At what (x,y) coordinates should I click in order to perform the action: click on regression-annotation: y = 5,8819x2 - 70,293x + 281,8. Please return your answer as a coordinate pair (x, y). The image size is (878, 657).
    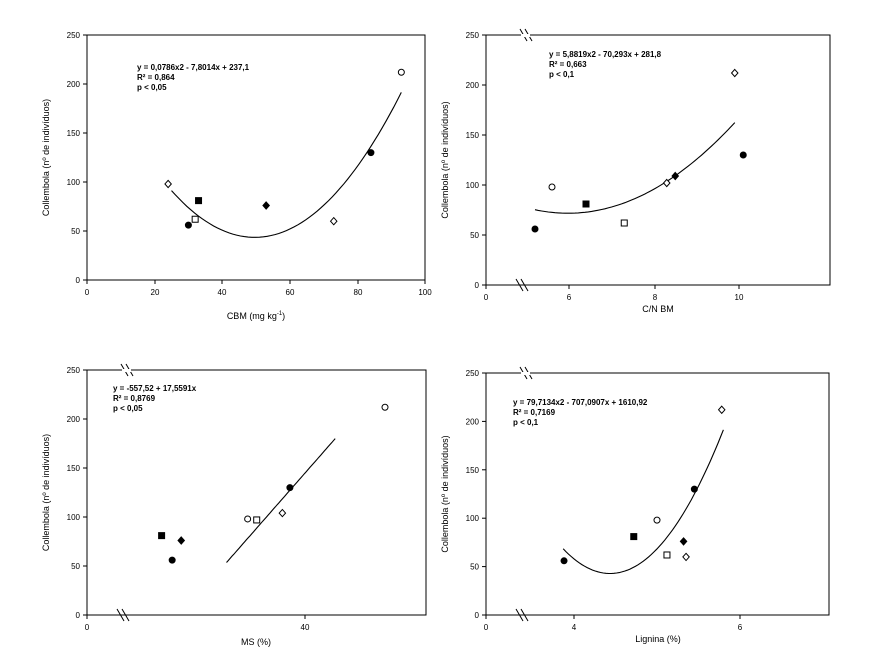
    Looking at the image, I should click on (605, 54).